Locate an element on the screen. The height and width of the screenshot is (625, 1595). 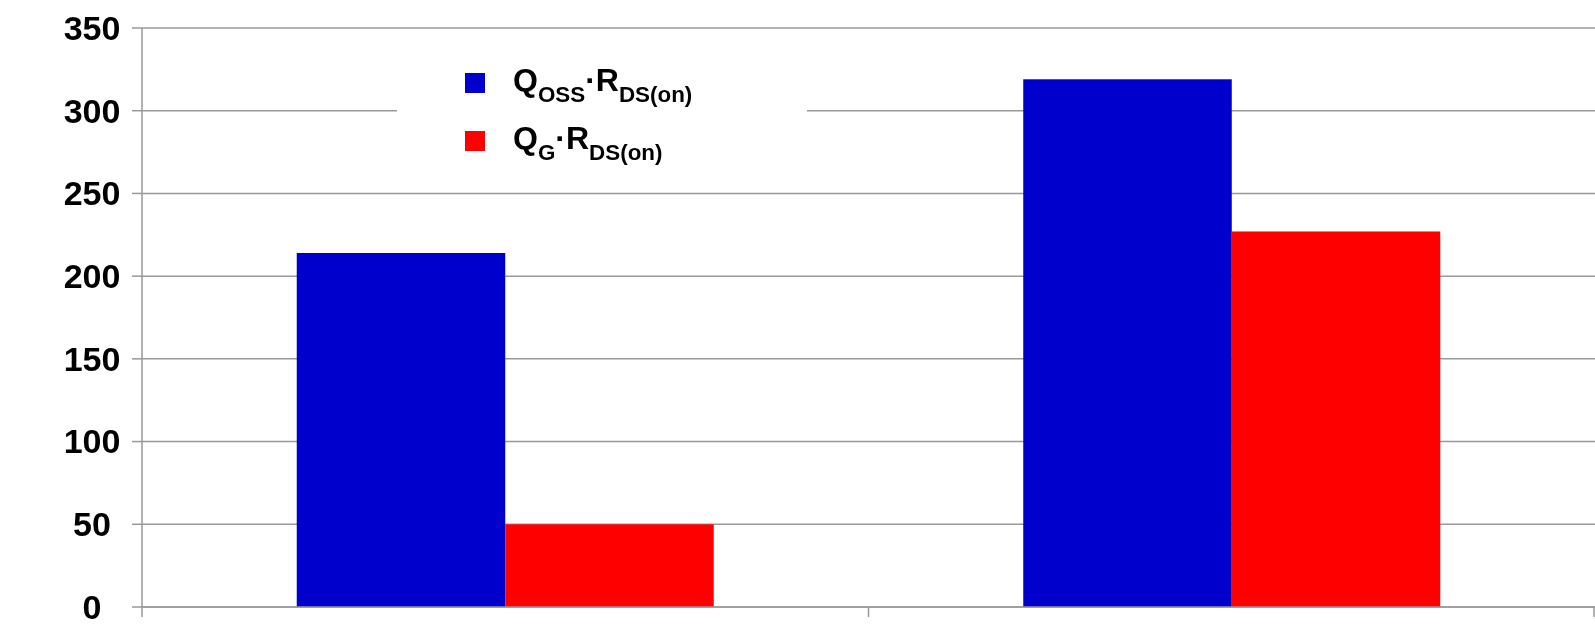
y-tick-label: 350 is located at coordinates (92, 27).